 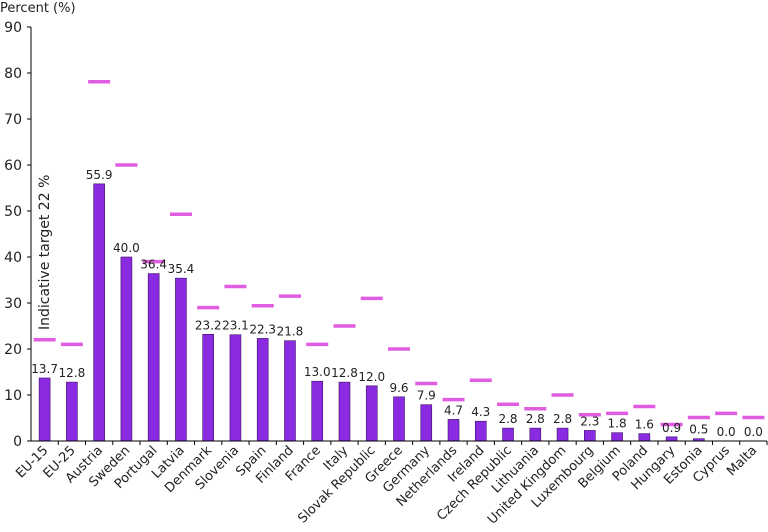 What do you see at coordinates (13, 74) in the screenshot?
I see `y-tick-label: 80` at bounding box center [13, 74].